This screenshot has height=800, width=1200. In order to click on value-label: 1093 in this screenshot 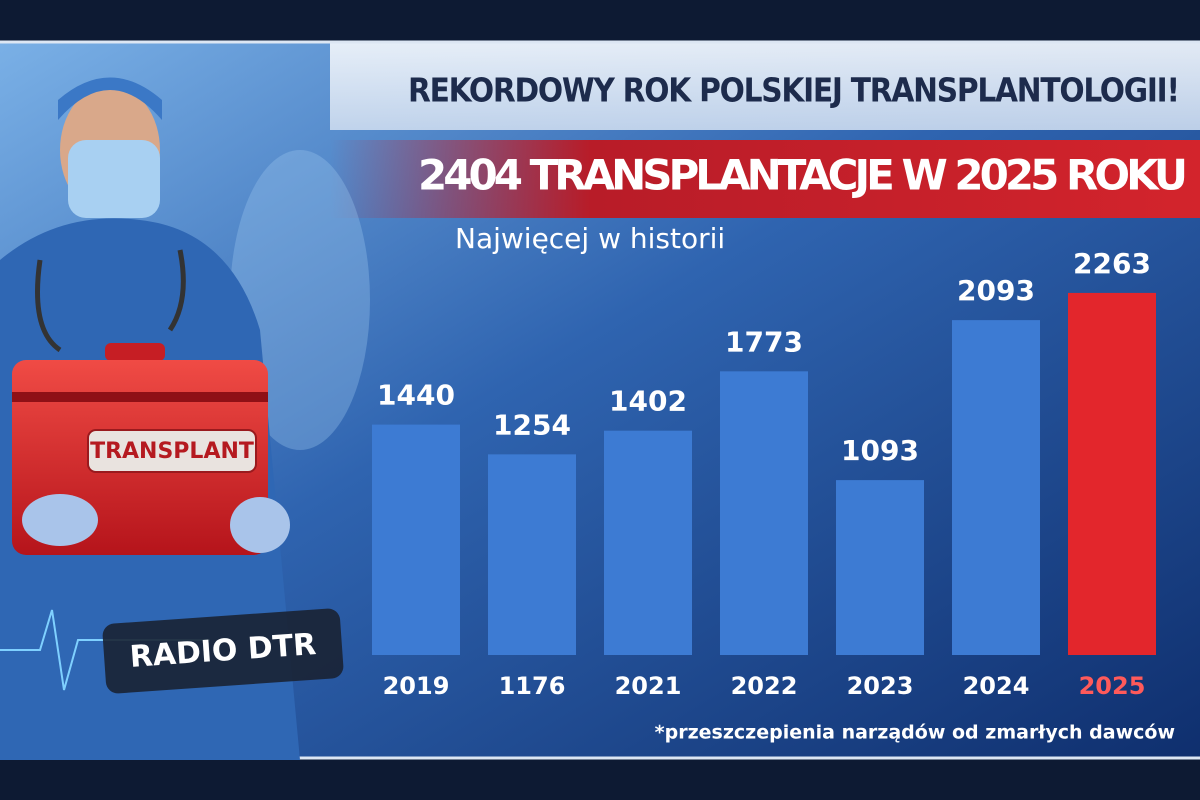, I will do `click(880, 450)`.